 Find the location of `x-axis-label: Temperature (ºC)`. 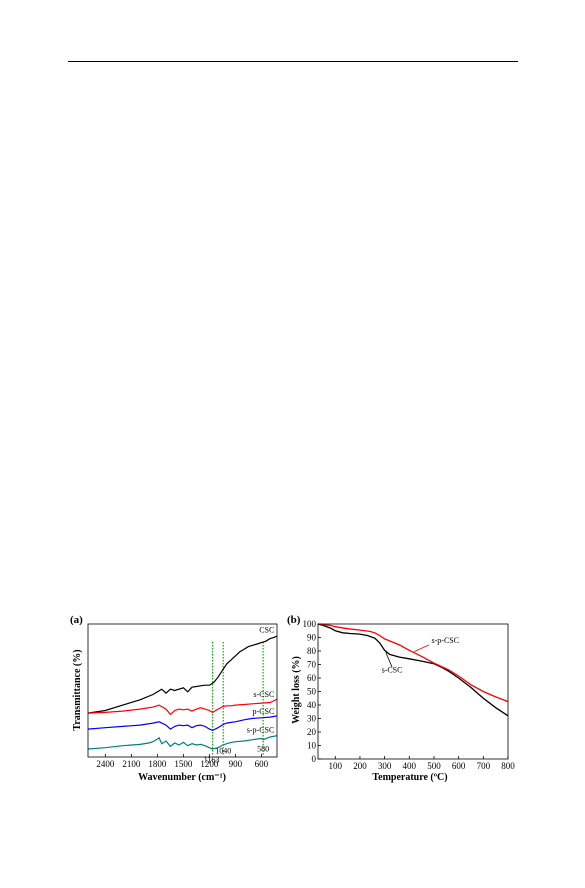

x-axis-label: Temperature (ºC) is located at coordinates (409, 777).